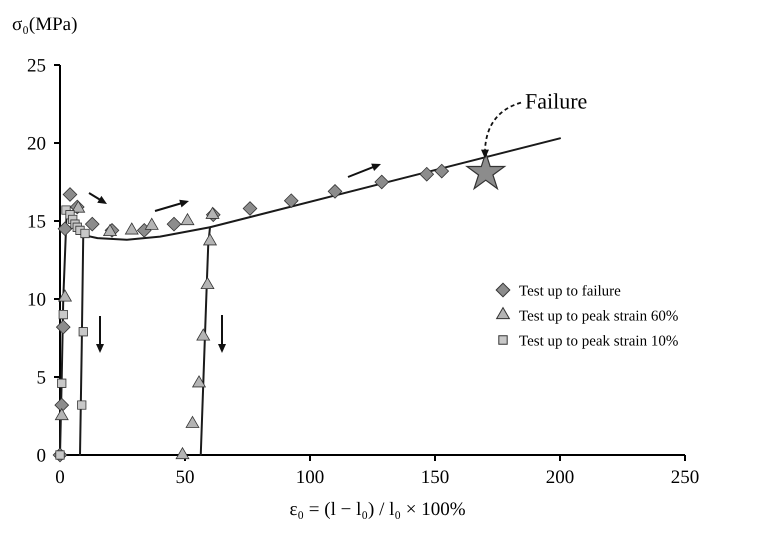  What do you see at coordinates (36, 300) in the screenshot?
I see `y-tick-label: 10` at bounding box center [36, 300].